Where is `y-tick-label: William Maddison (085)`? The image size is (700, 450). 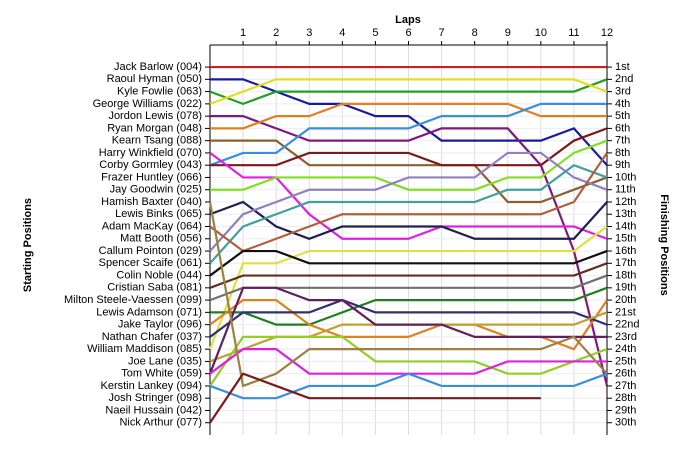 y-tick-label: William Maddison (085) is located at coordinates (144, 349).